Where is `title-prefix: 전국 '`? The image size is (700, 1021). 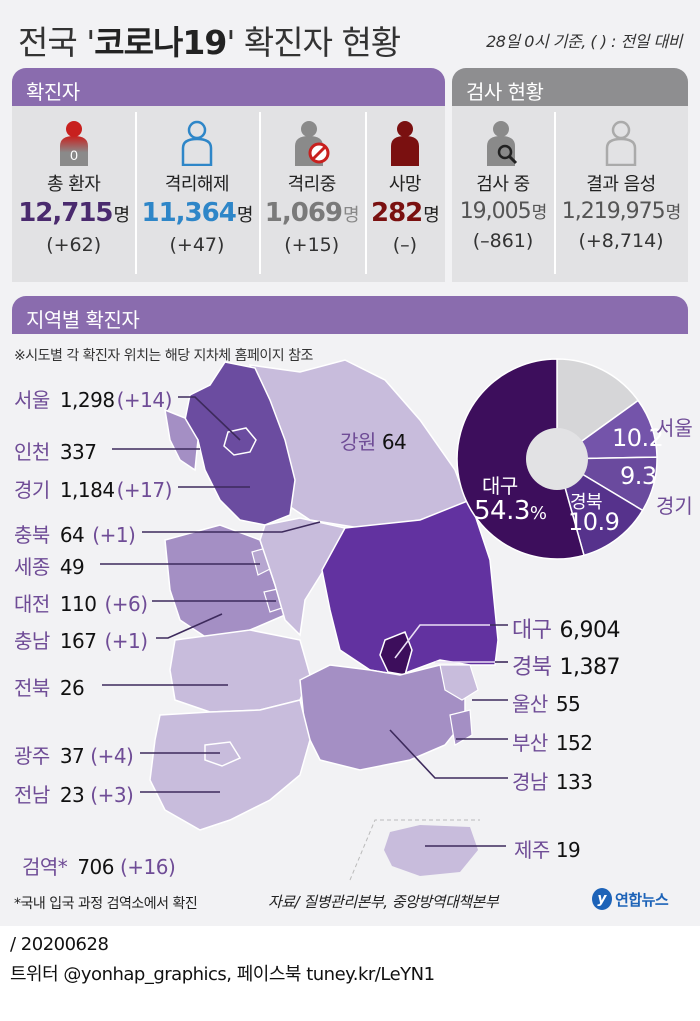
title-prefix: 전국 ' is located at coordinates (56, 42).